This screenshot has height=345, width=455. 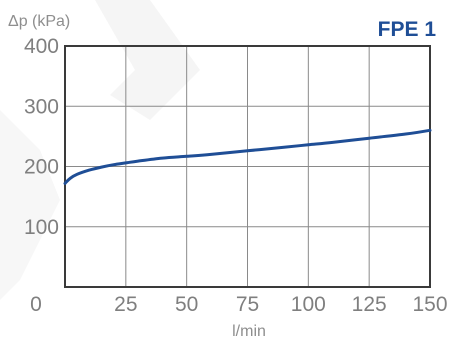 I want to click on x-tick-label: 100, so click(x=308, y=304).